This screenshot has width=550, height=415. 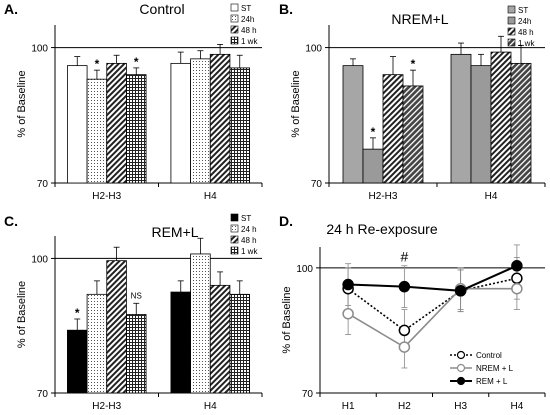 What do you see at coordinates (174, 232) in the screenshot?
I see `chart-title: REM+L` at bounding box center [174, 232].